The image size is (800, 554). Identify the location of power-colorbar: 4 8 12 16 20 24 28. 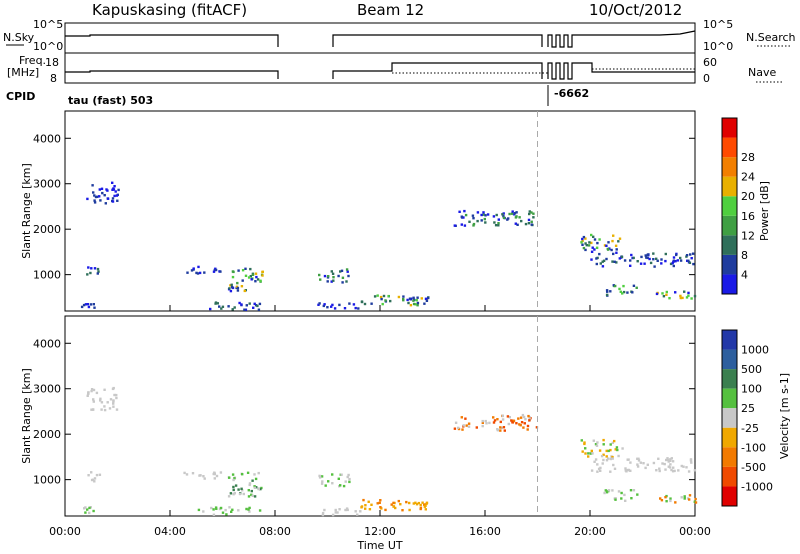
(738, 206).